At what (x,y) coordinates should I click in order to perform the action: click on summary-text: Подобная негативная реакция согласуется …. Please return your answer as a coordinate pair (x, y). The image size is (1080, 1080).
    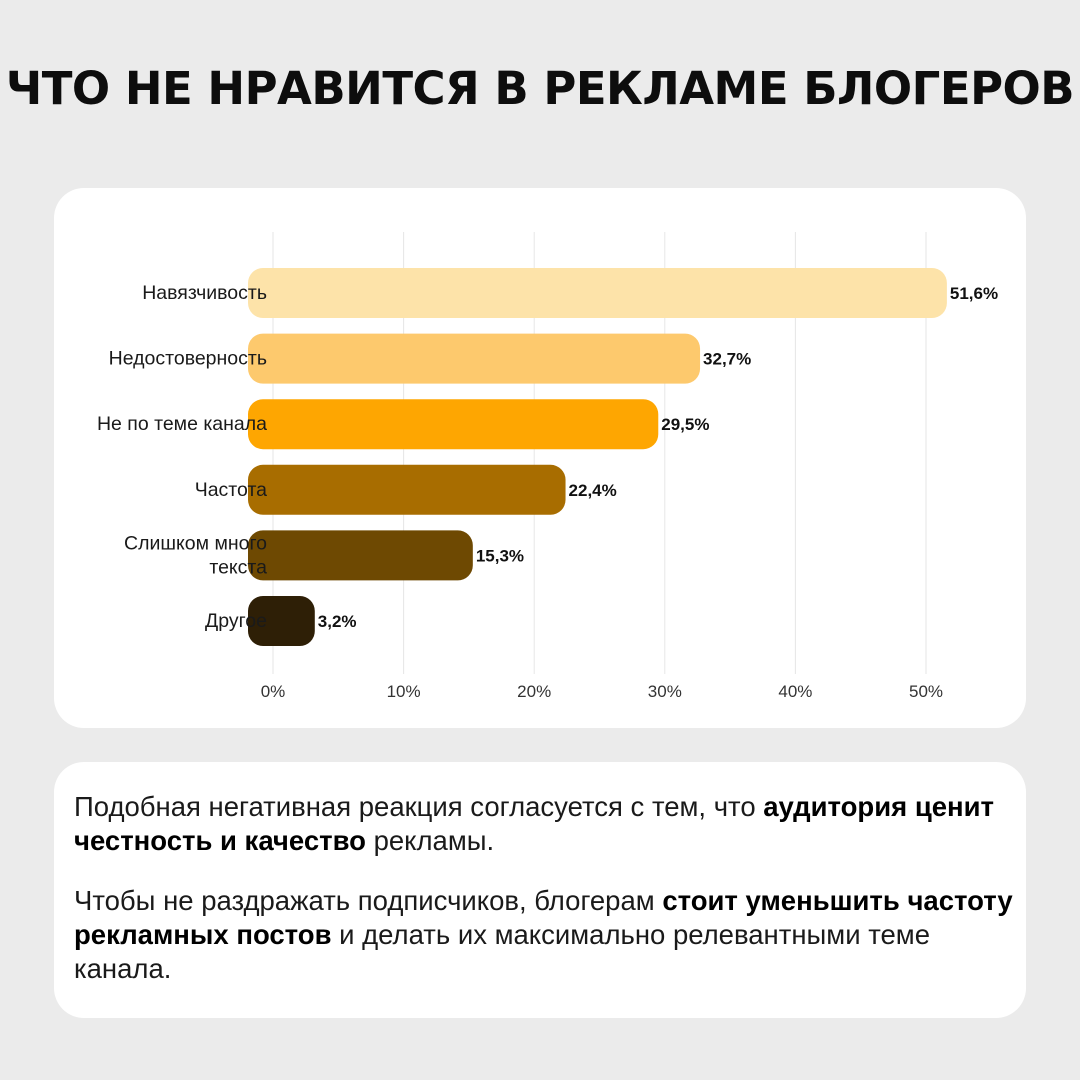
    Looking at the image, I should click on (419, 806).